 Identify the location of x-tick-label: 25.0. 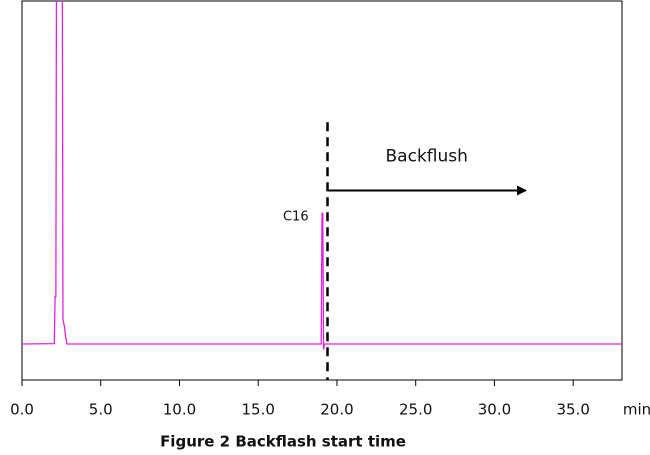
(415, 410).